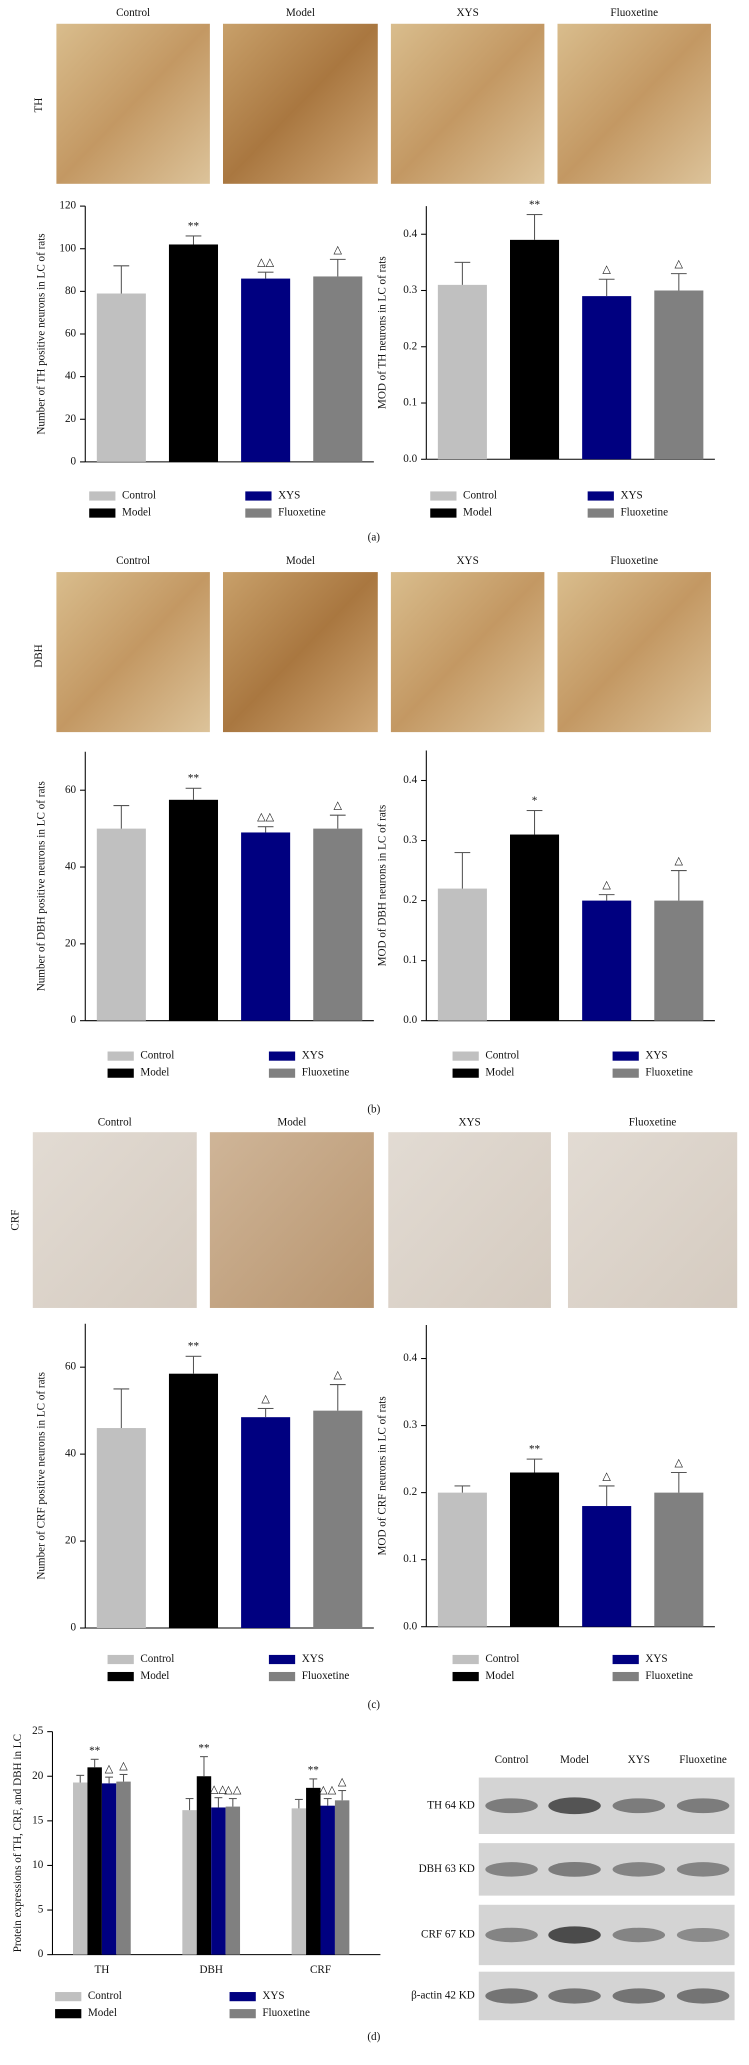  What do you see at coordinates (71, 1454) in the screenshot?
I see `y-tick-label: 40` at bounding box center [71, 1454].